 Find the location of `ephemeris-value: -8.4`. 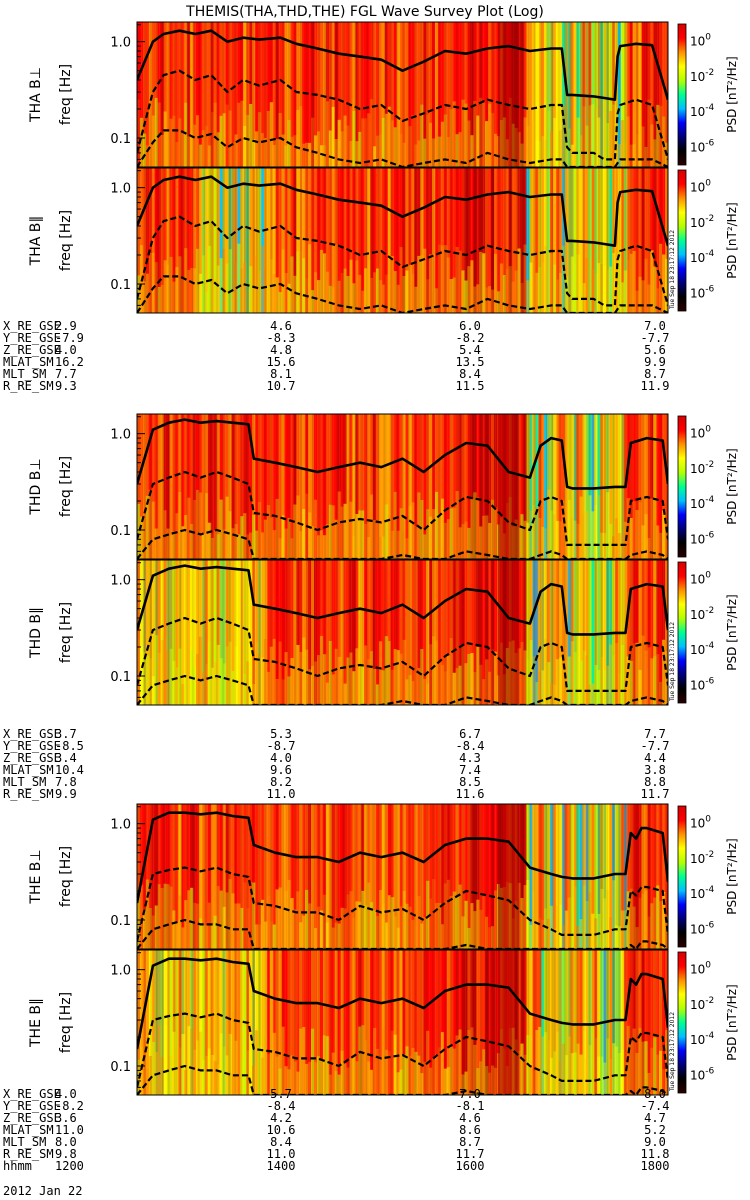

ephemeris-value: -8.4 is located at coordinates (281, 1106).